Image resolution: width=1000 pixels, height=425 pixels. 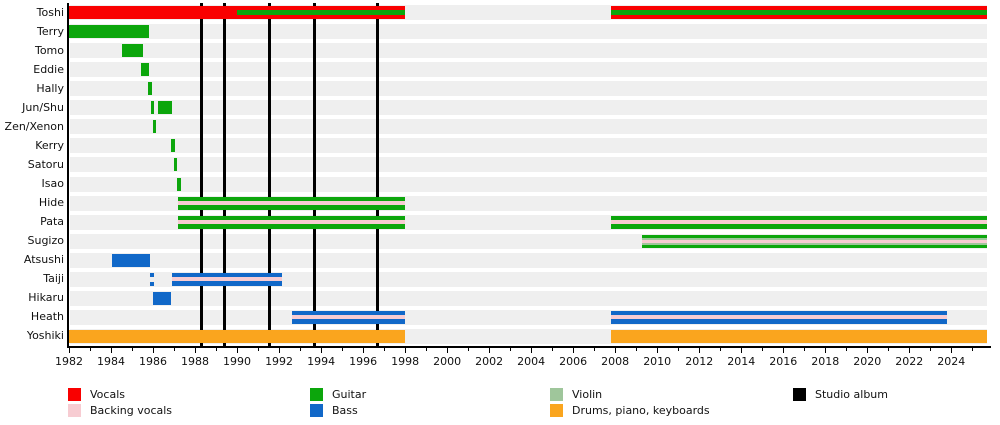 I want to click on legend-item: Guitar, so click(x=430, y=395).